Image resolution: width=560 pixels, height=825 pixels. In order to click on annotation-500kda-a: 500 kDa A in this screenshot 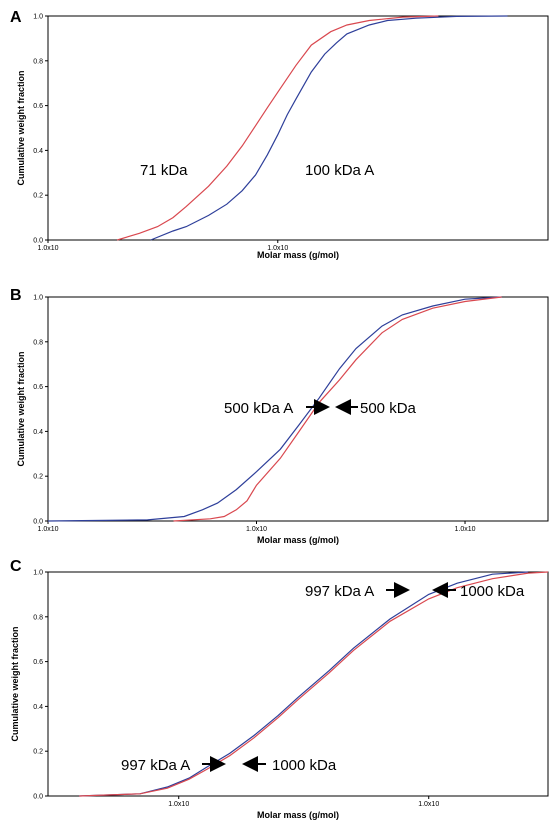, I will do `click(258, 408)`.